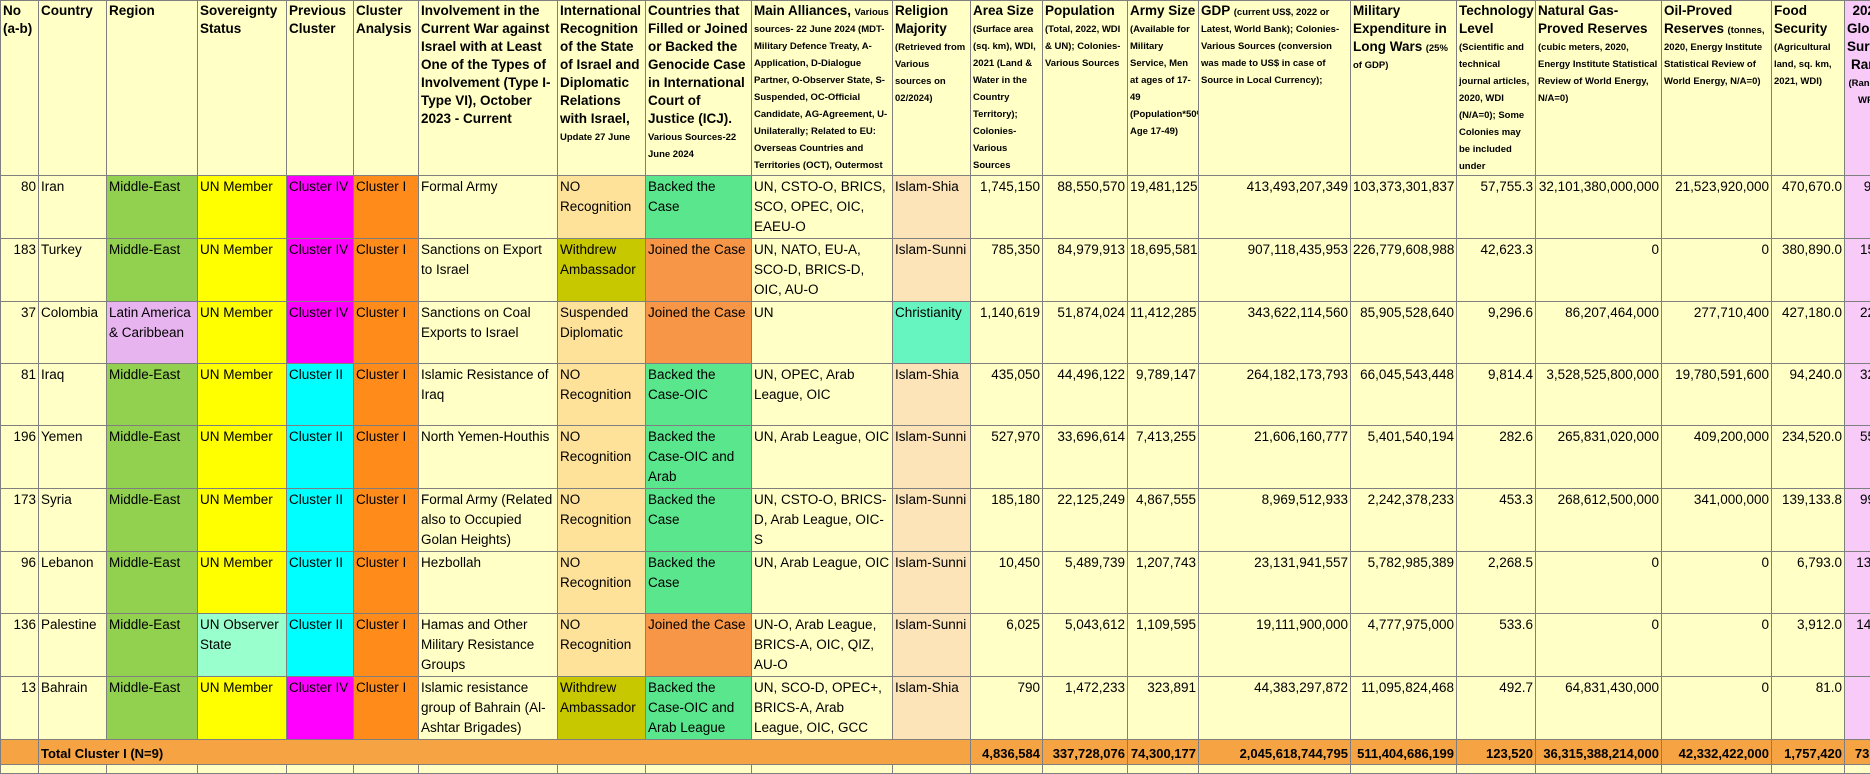  Describe the element at coordinates (1808, 395) in the screenshot. I see `cell-food: 94,240.0` at that location.